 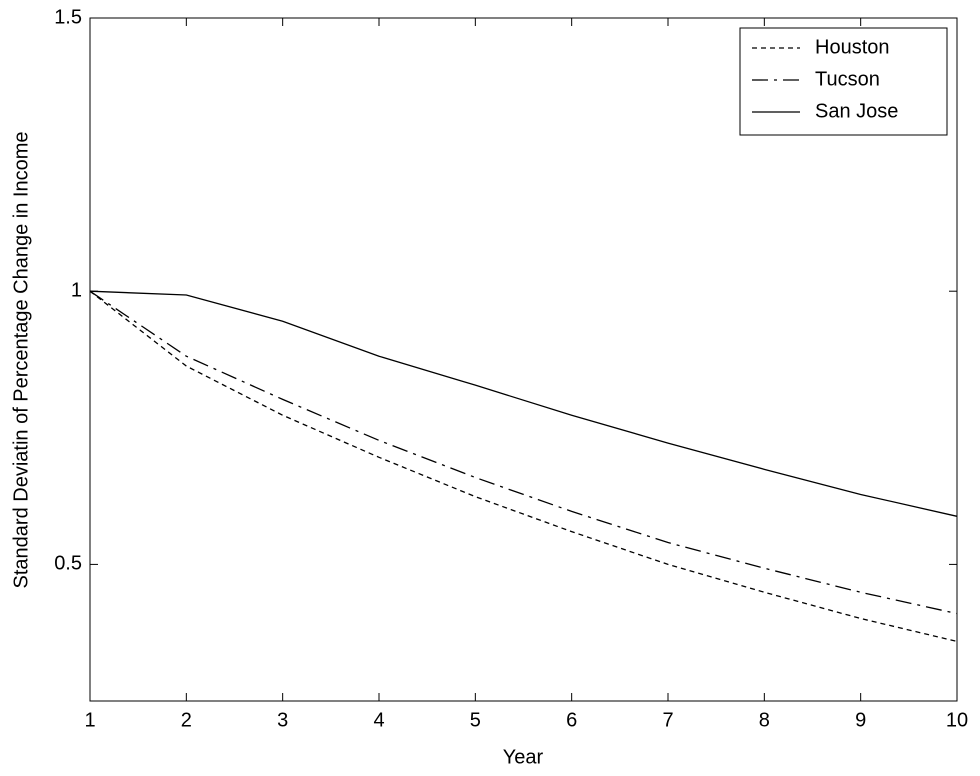 What do you see at coordinates (282, 720) in the screenshot?
I see `x-tick-label: 3` at bounding box center [282, 720].